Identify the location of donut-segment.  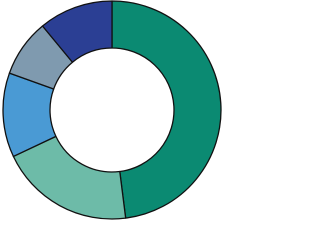
(77, 31).